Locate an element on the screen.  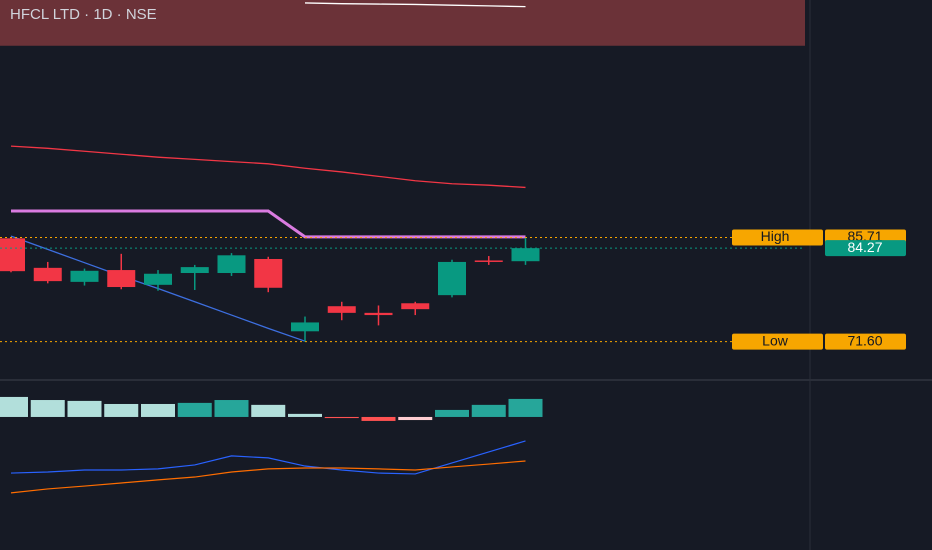
zone is located at coordinates (402, 23).